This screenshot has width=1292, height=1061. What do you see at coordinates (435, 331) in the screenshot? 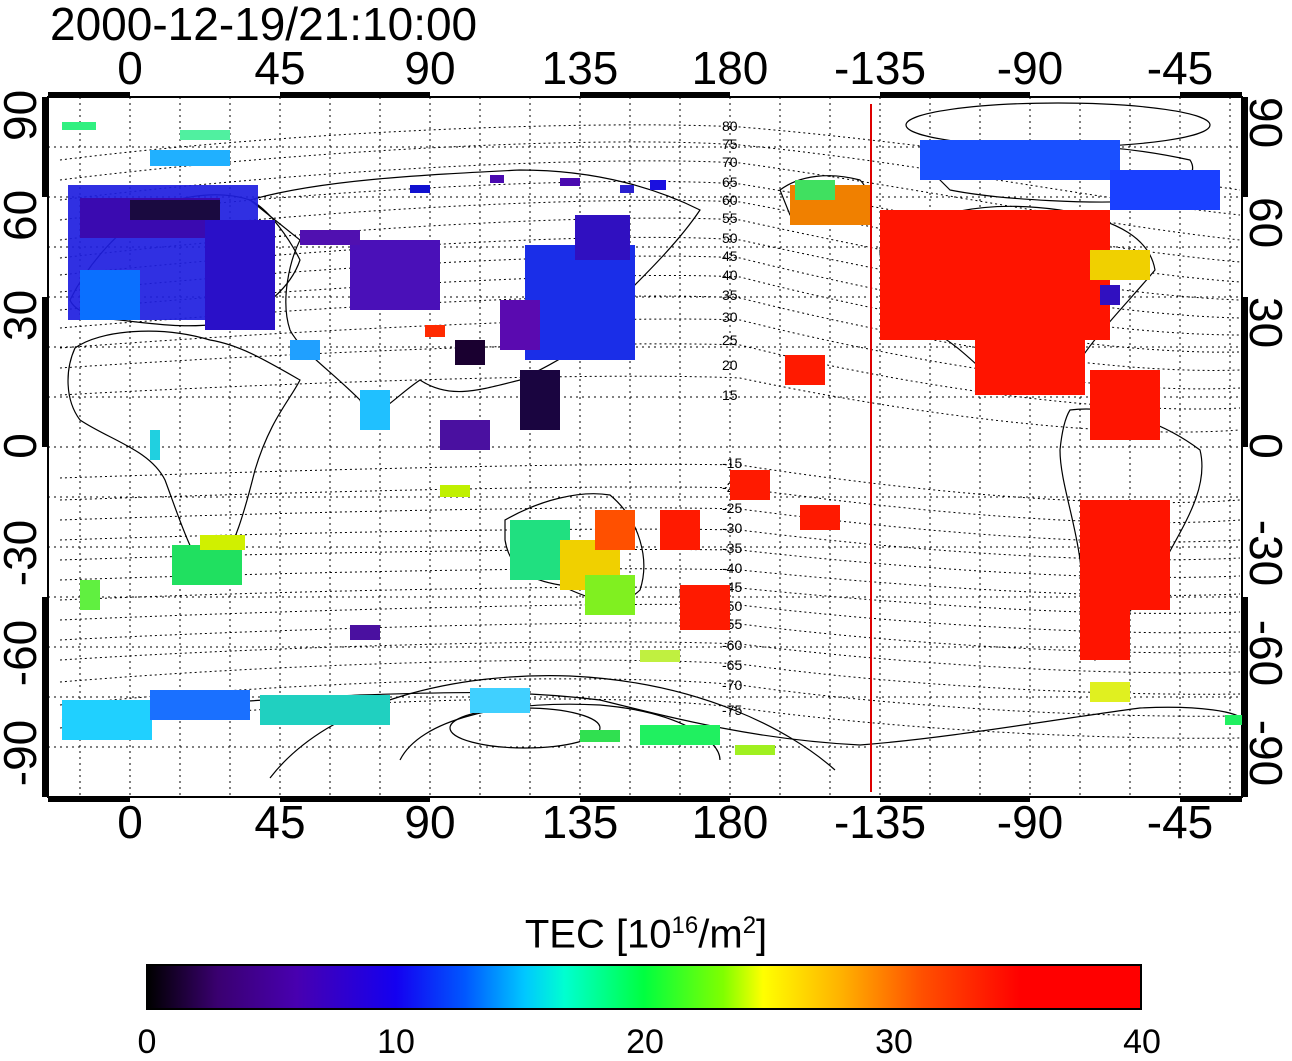
I see `tec-patch-red` at bounding box center [435, 331].